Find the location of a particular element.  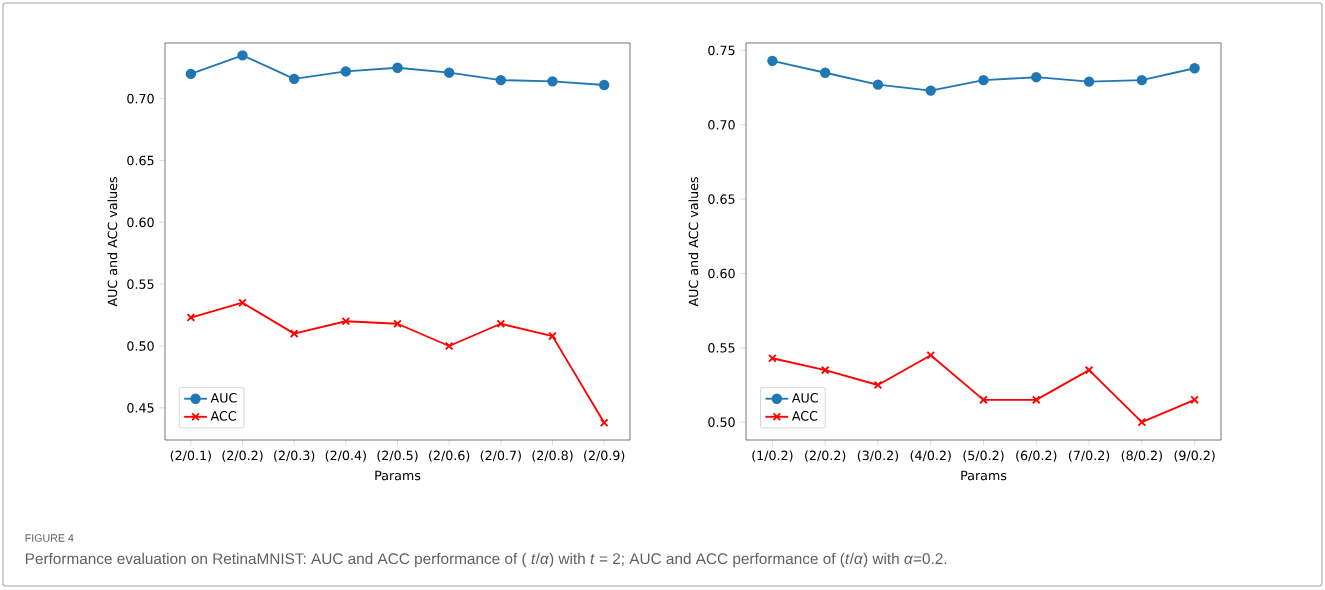

x-tick-label: (6/0.2) is located at coordinates (1036, 456).